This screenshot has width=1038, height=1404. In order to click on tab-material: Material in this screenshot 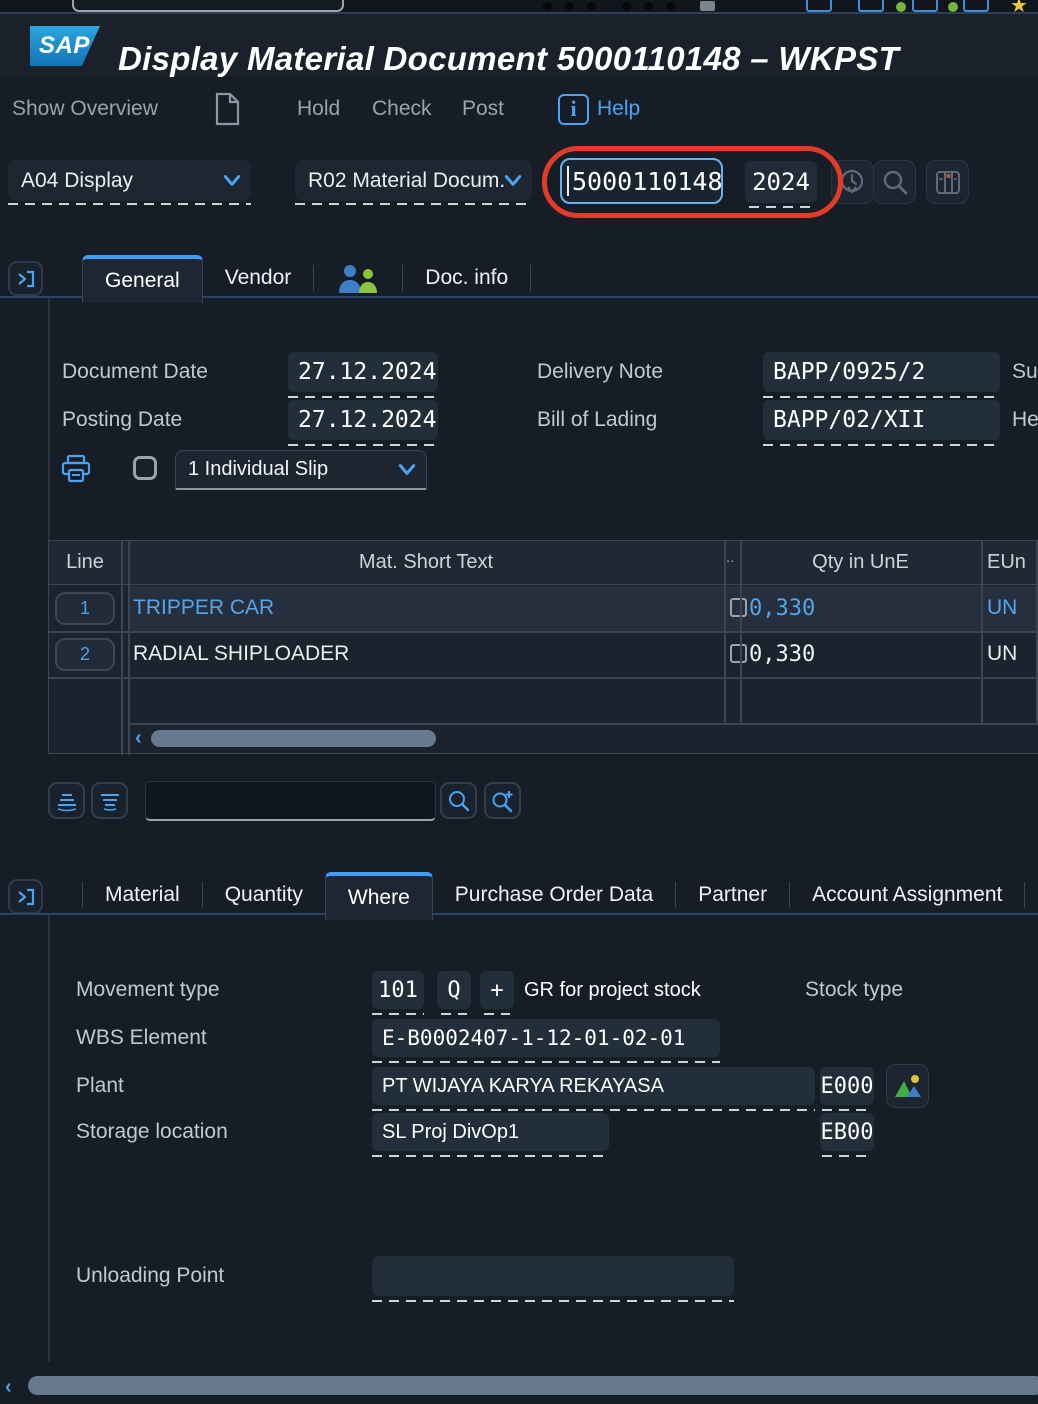, I will do `click(142, 894)`.